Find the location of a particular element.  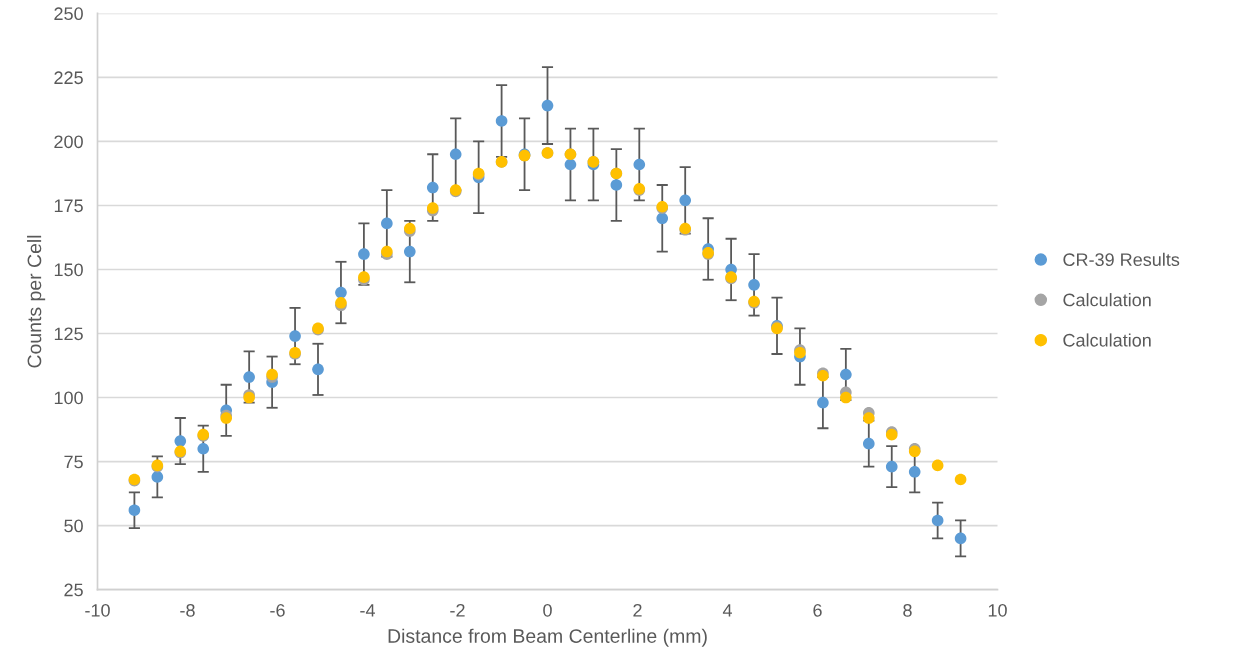

y-tick-label: 175 is located at coordinates (68, 206).